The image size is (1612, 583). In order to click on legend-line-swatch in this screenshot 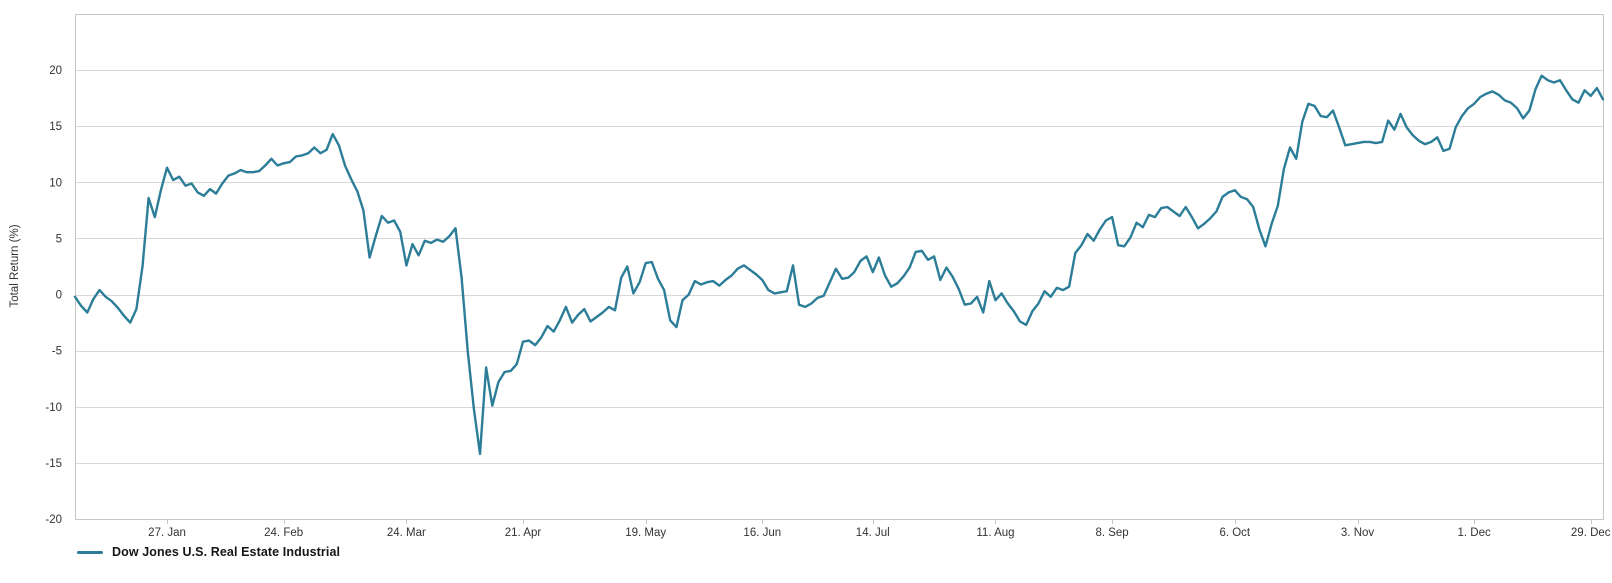, I will do `click(90, 552)`.